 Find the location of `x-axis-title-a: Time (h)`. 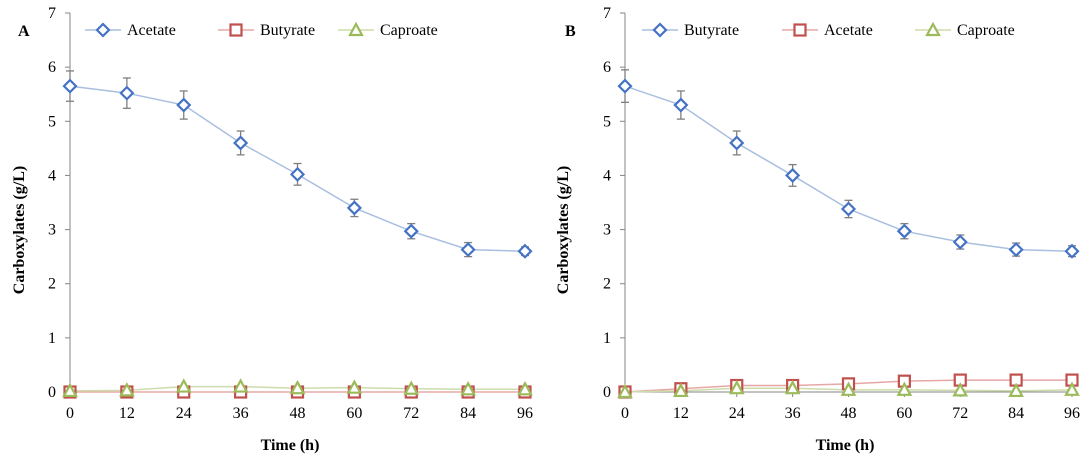

x-axis-title-a: Time (h) is located at coordinates (290, 445).